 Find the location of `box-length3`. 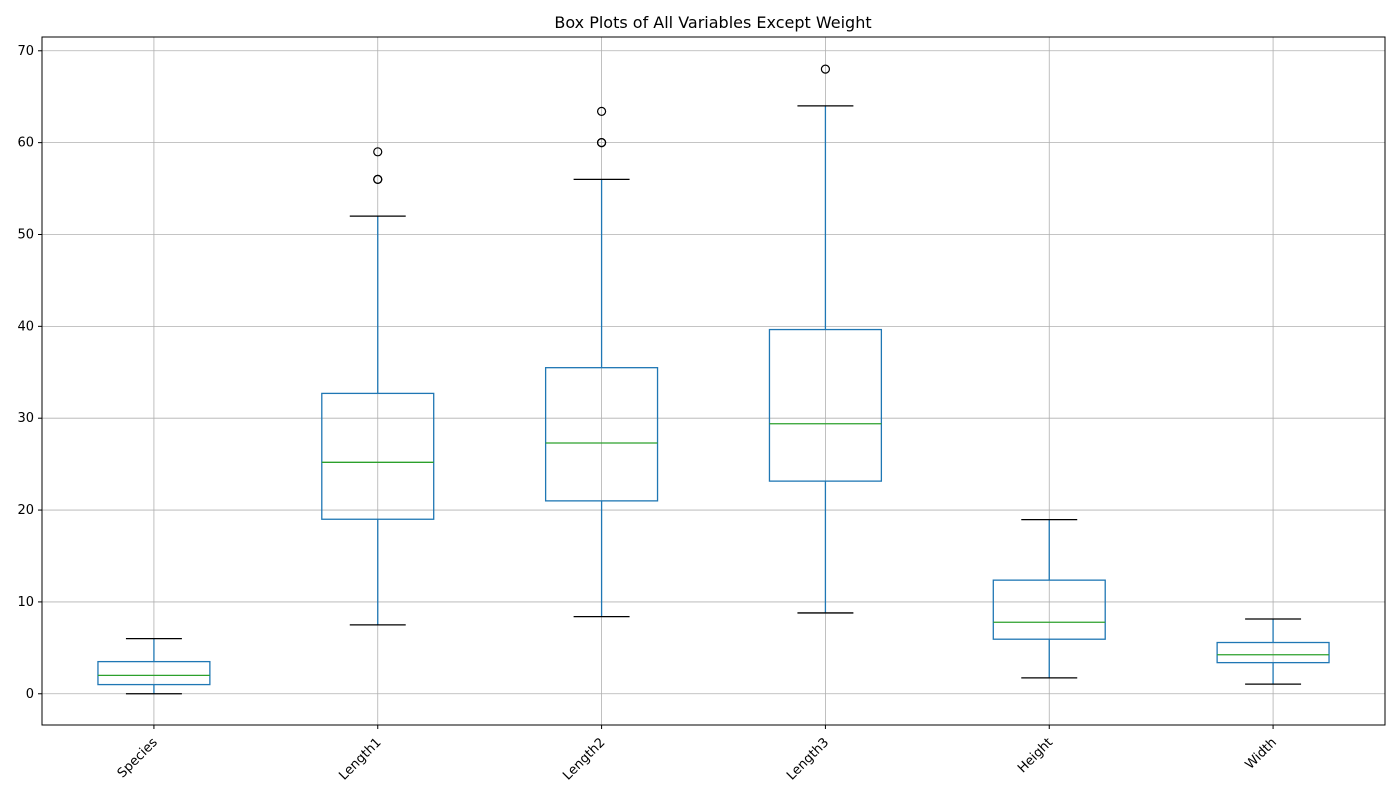

box-length3 is located at coordinates (825, 339).